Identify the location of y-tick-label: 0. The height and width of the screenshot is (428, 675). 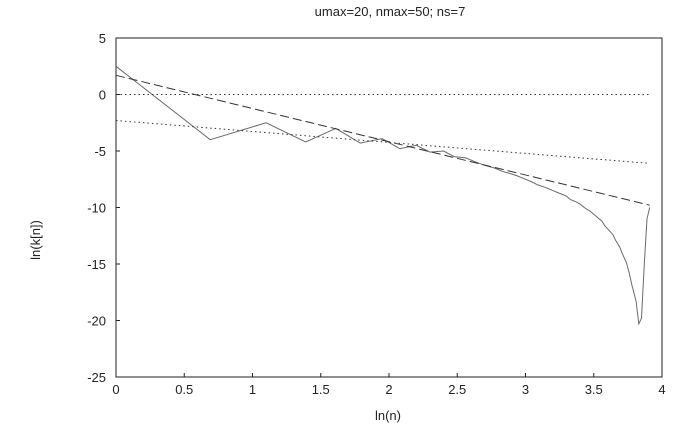
(102, 95).